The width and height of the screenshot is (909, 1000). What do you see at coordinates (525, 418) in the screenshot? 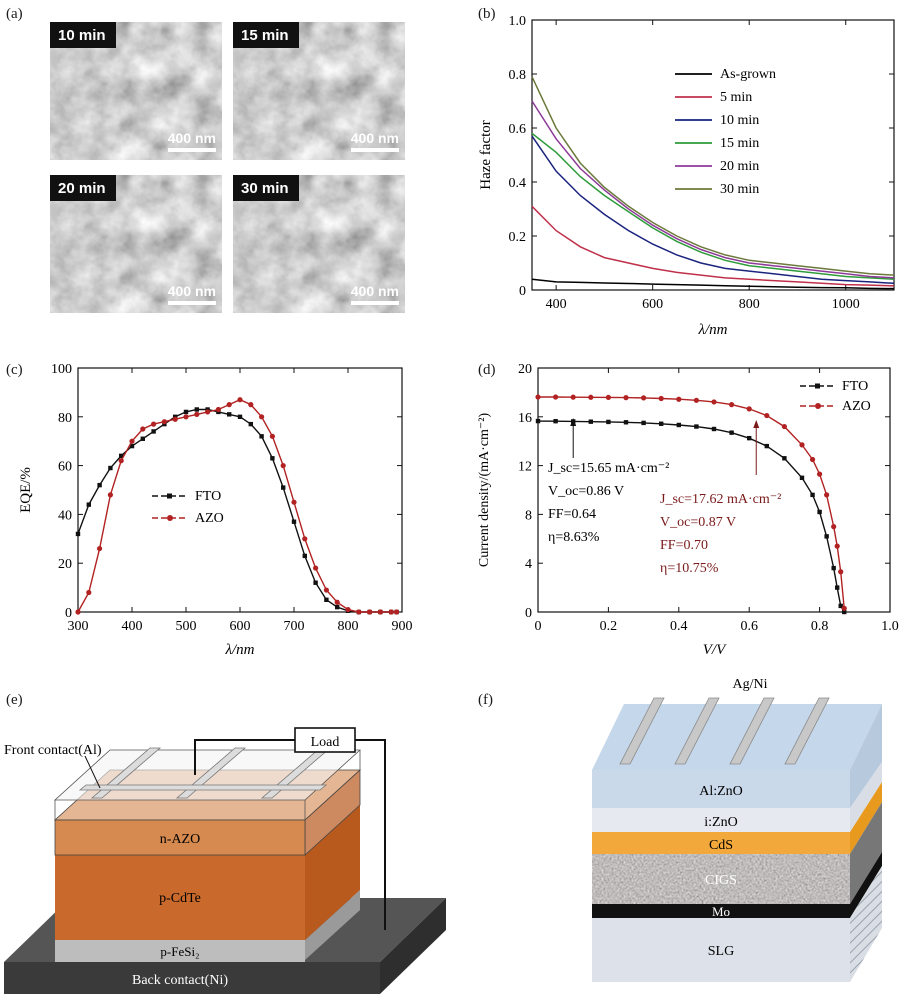
I see `y-tick-label: 16` at bounding box center [525, 418].